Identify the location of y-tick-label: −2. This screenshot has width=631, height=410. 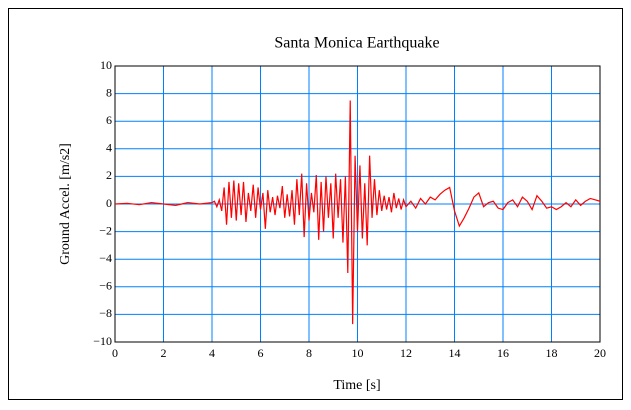
(105, 230).